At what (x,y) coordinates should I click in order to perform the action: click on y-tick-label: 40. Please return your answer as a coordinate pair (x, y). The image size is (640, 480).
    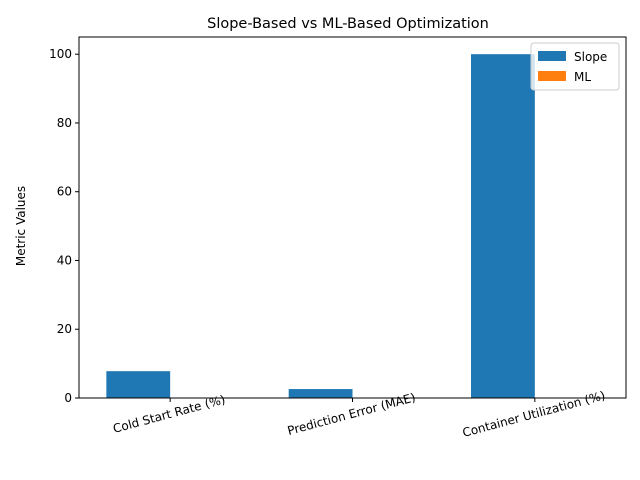
    Looking at the image, I should click on (64, 260).